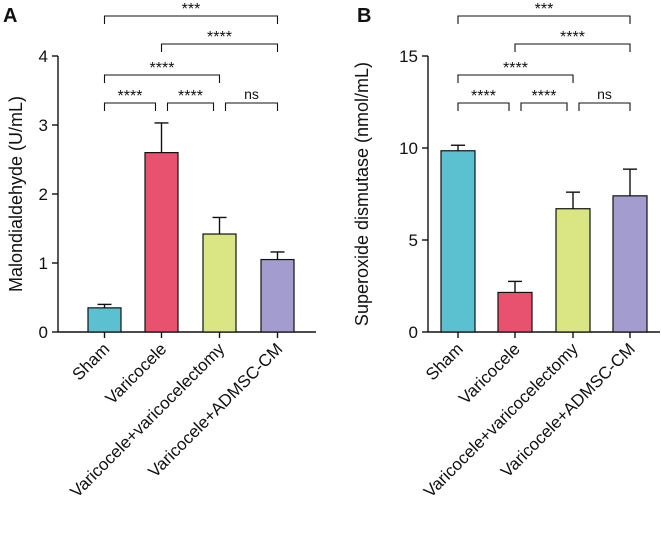 The width and height of the screenshot is (661, 550). What do you see at coordinates (413, 240) in the screenshot?
I see `y-tick-label: 5` at bounding box center [413, 240].